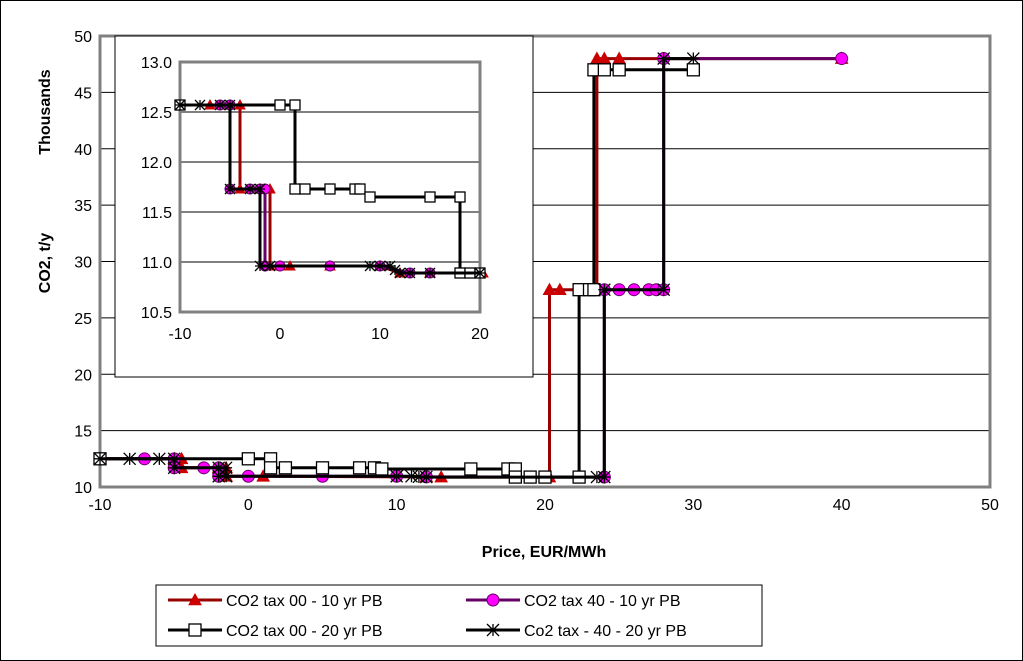 The height and width of the screenshot is (661, 1023). I want to click on y-tick-label: 11.0, so click(157, 263).